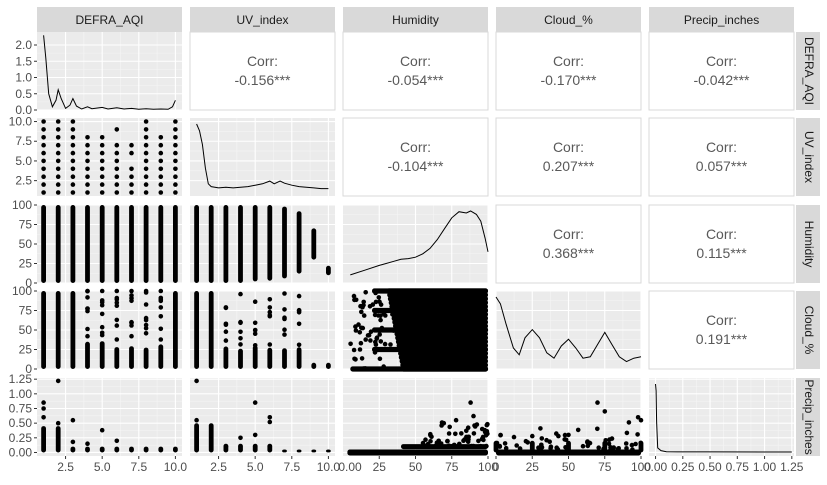 The width and height of the screenshot is (827, 485). I want to click on y-tick-label: 1.5, so click(23, 61).